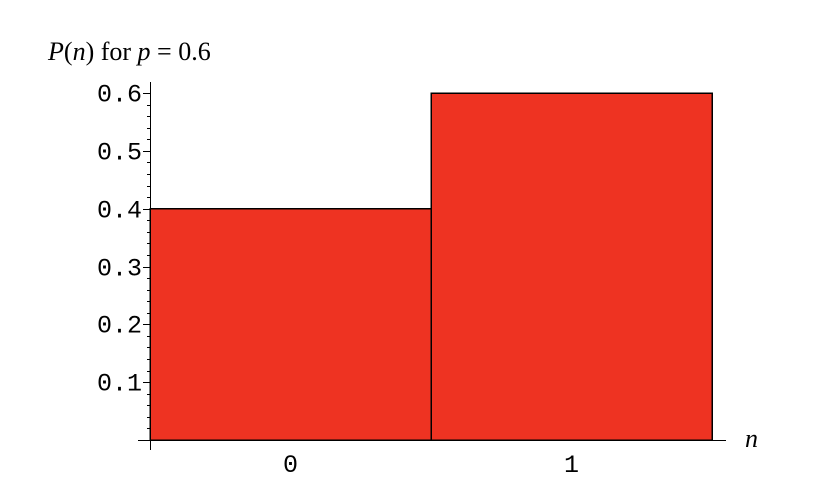 The height and width of the screenshot is (496, 814). What do you see at coordinates (571, 465) in the screenshot?
I see `x-tick-label-1: 1` at bounding box center [571, 465].